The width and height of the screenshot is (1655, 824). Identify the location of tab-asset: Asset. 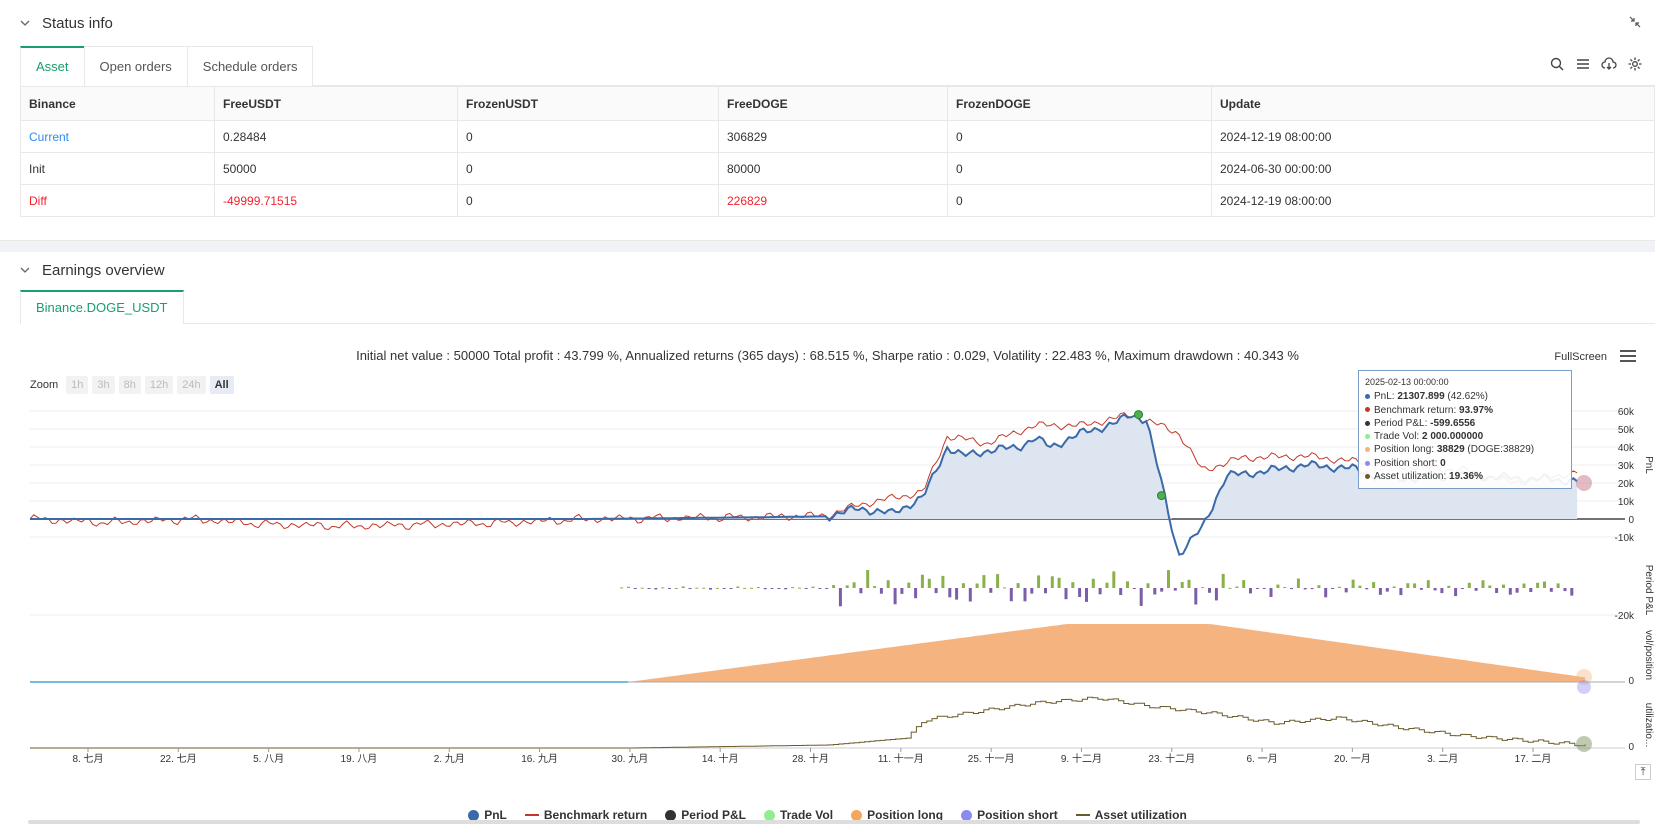
(52, 66).